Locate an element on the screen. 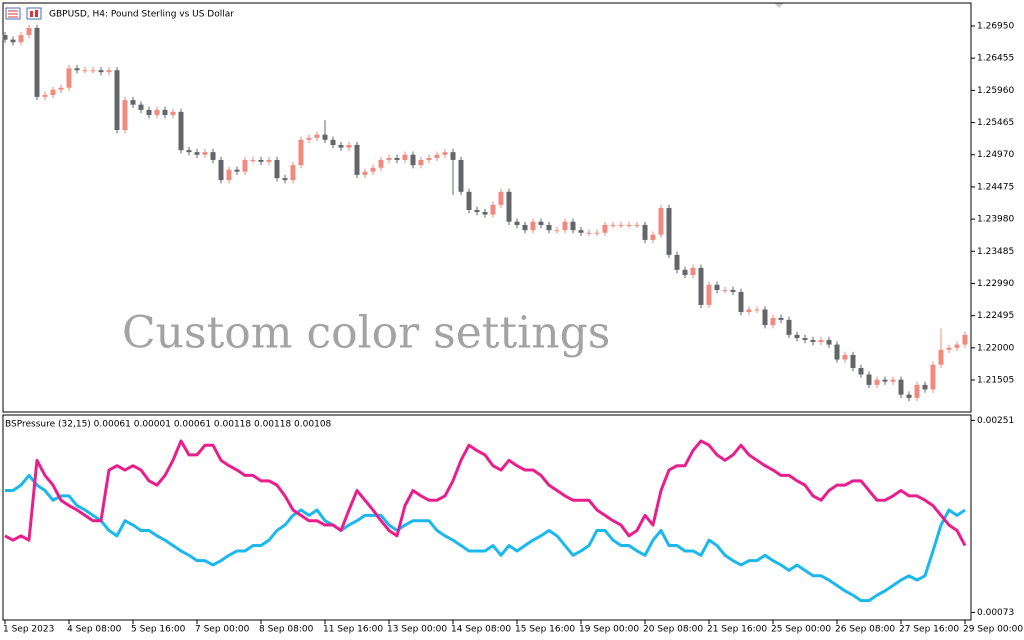 The width and height of the screenshot is (1024, 640). y-tick-label: 1.23980 is located at coordinates (995, 220).